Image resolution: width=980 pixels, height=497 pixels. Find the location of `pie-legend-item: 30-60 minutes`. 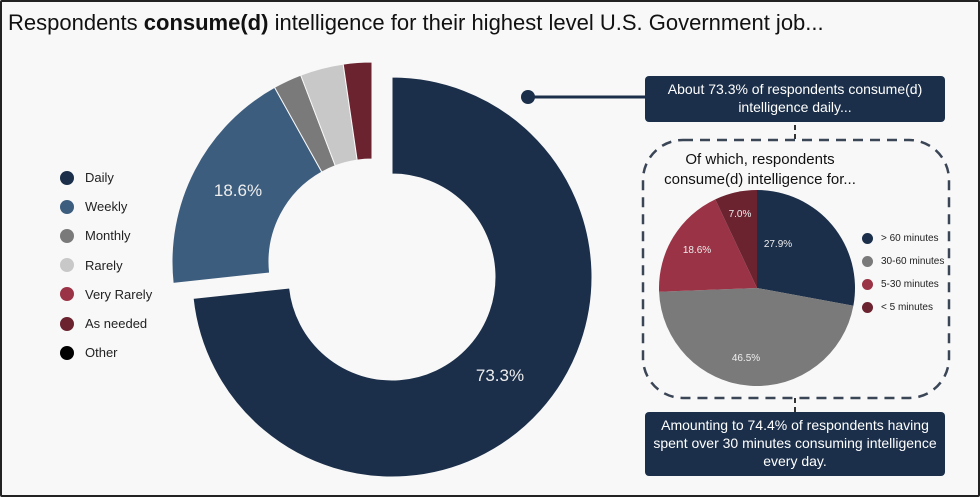

pie-legend-item: 30-60 minutes is located at coordinates (903, 261).